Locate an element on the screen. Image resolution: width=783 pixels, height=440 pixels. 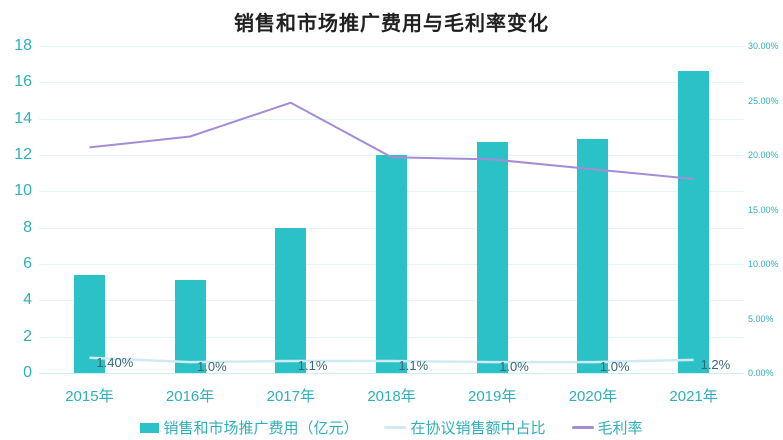
chart-title: 销售和市场推广费用与毛利率变化 is located at coordinates (391, 24).